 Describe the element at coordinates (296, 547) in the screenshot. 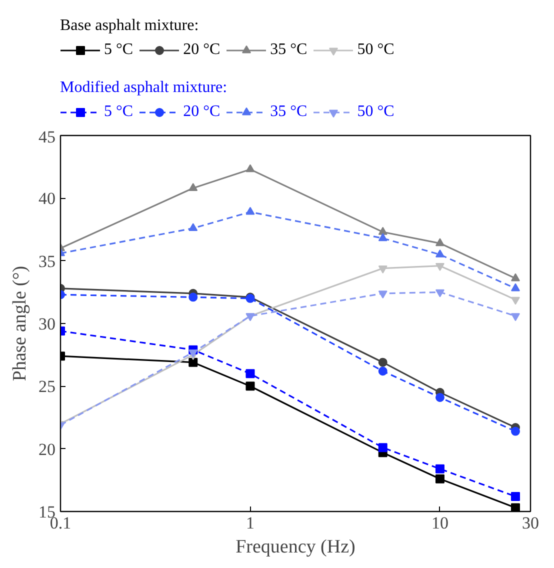

I see `x-axis-title: Frequency (Hz)` at that location.